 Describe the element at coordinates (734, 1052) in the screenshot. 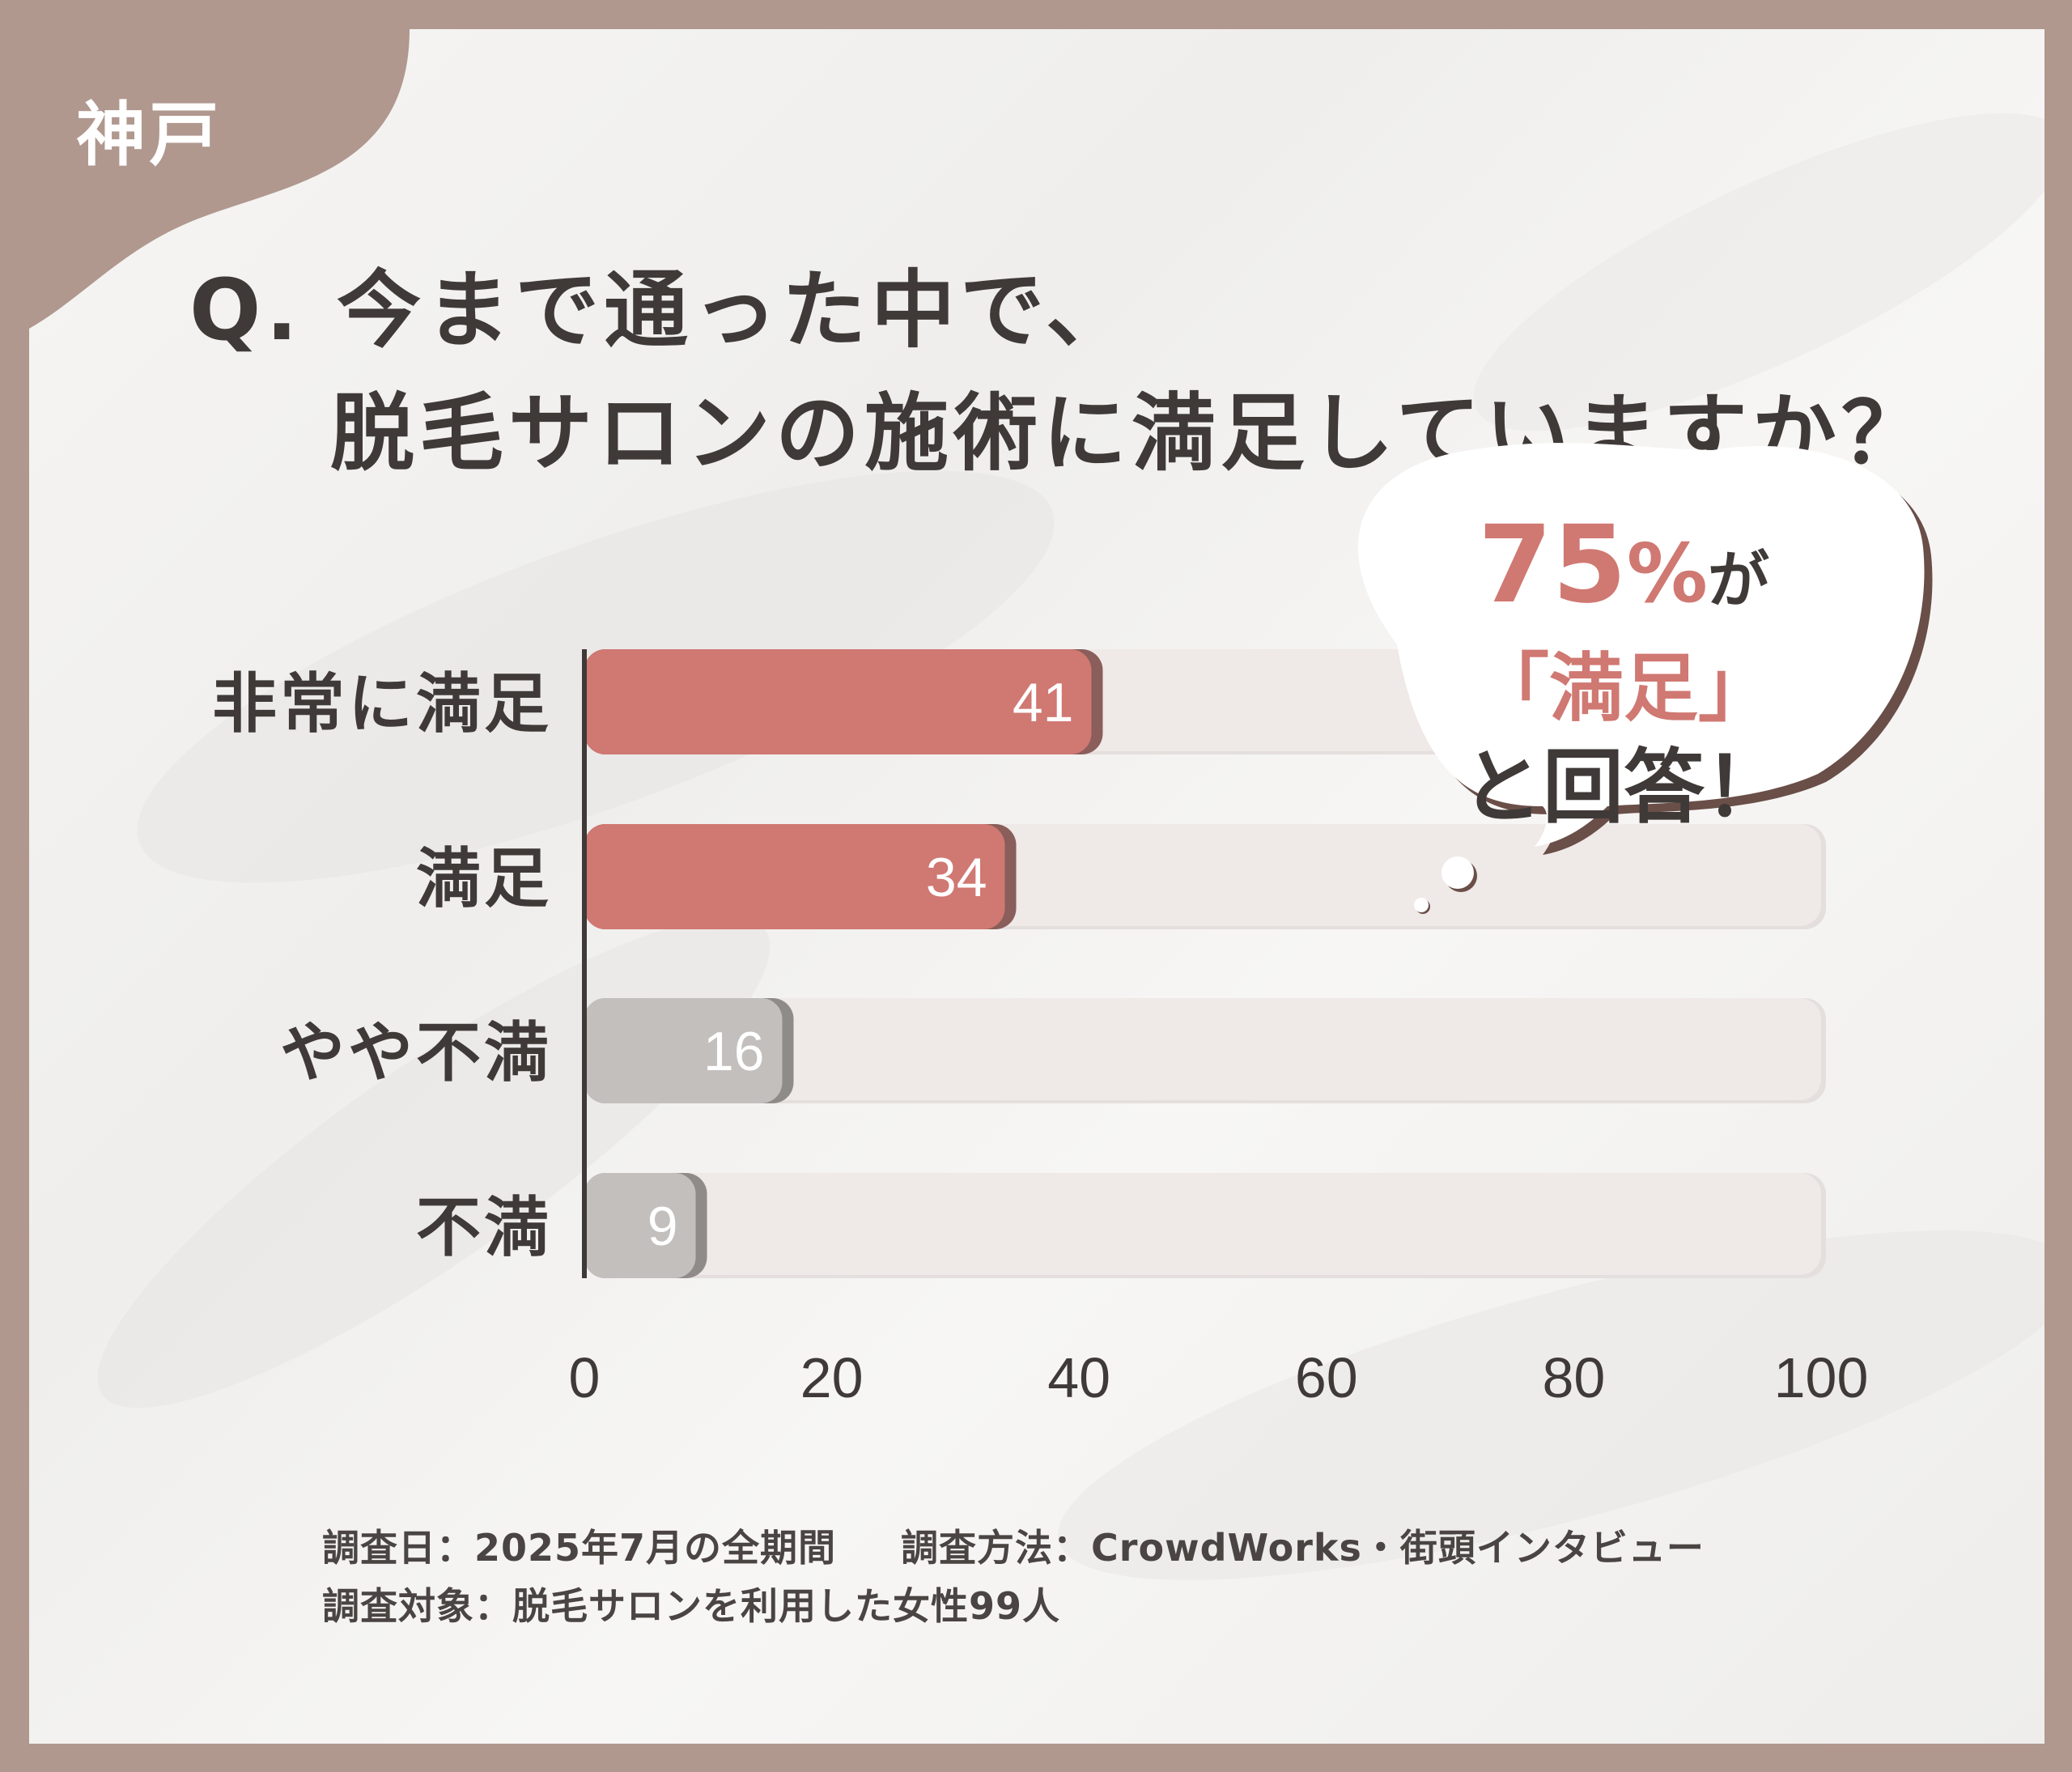

I see `bar-value-label: 16` at that location.